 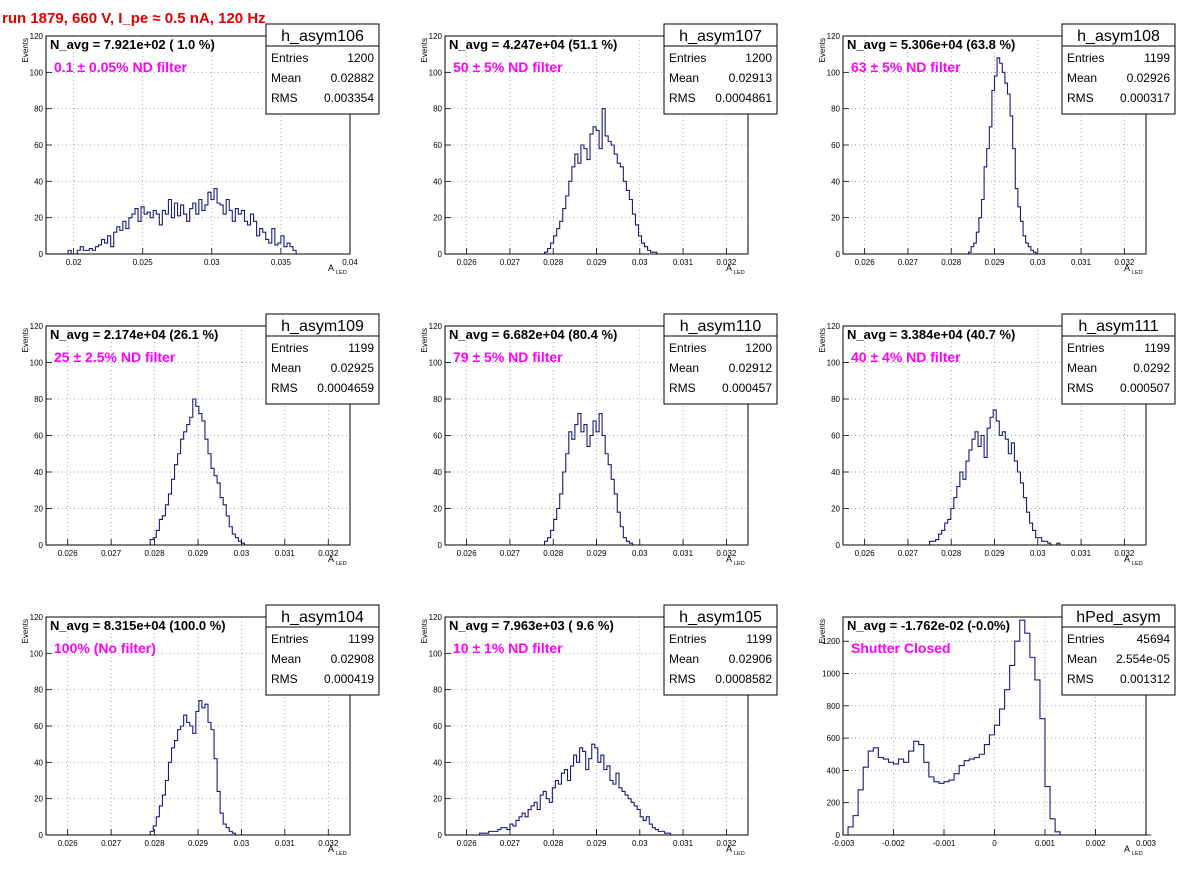 What do you see at coordinates (285, 843) in the screenshot?
I see `x-tick-label: 0.031` at bounding box center [285, 843].